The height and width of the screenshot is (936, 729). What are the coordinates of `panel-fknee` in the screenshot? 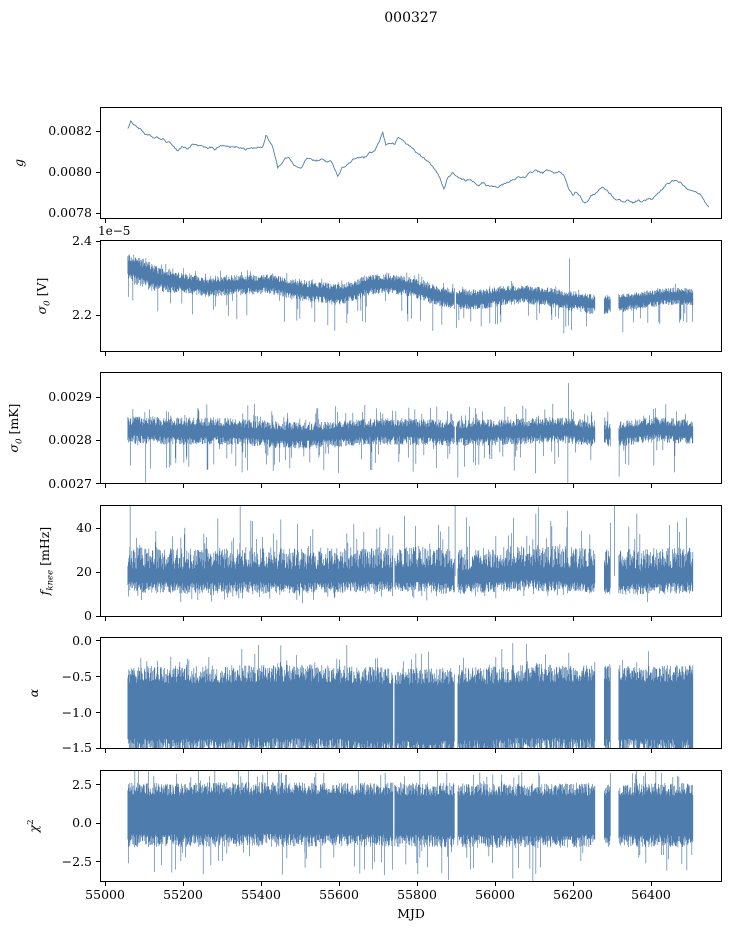 It's located at (411, 561).